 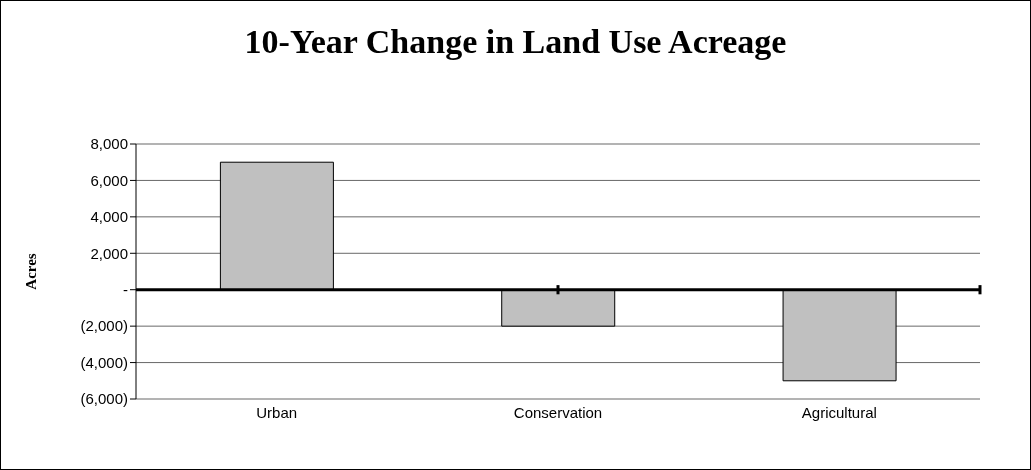 What do you see at coordinates (125, 290) in the screenshot?
I see `y-tick-label: -` at bounding box center [125, 290].